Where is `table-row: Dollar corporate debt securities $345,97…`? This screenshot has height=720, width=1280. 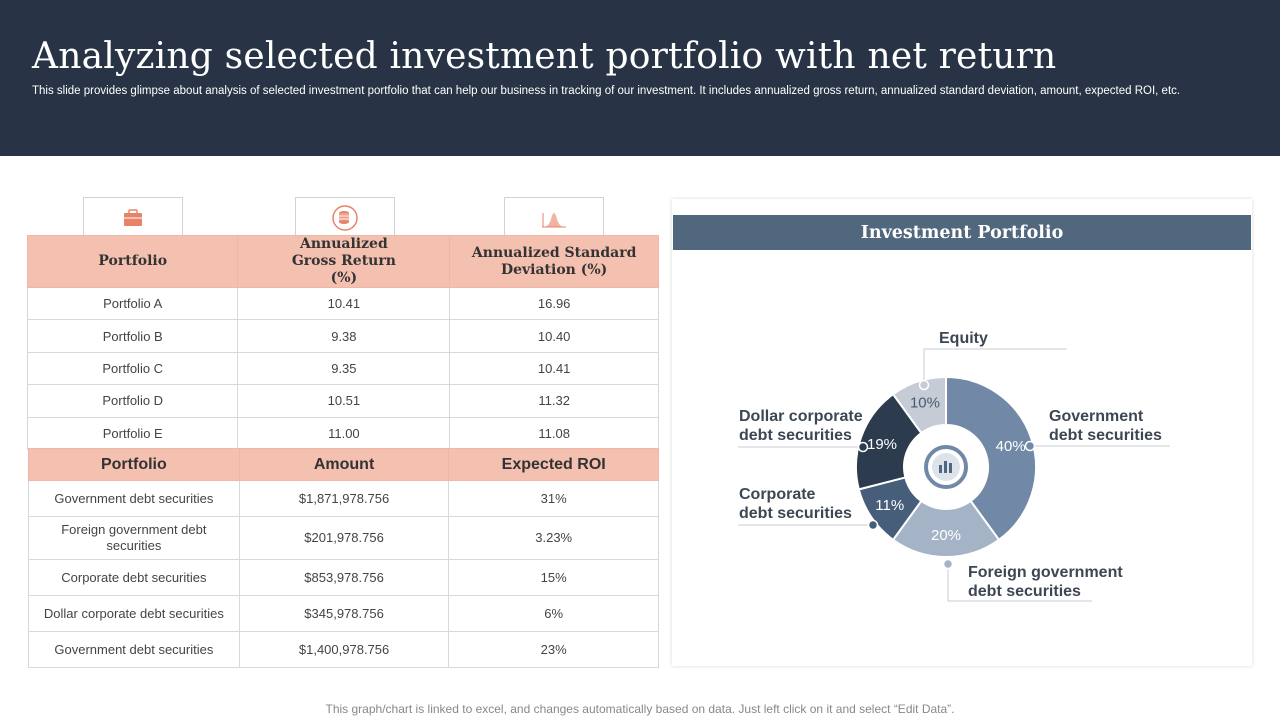 table-row: Dollar corporate debt securities $345,97… is located at coordinates (343, 613).